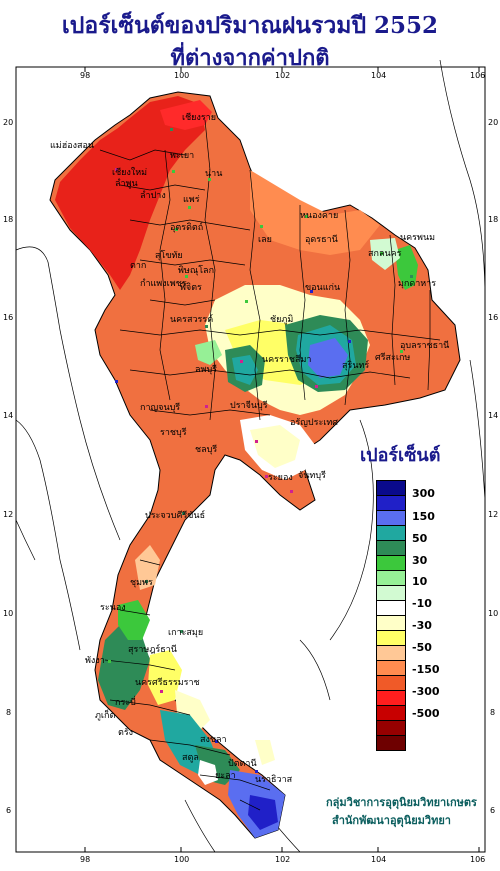  I want to click on lat-tick-right-12: 12, so click(493, 514).